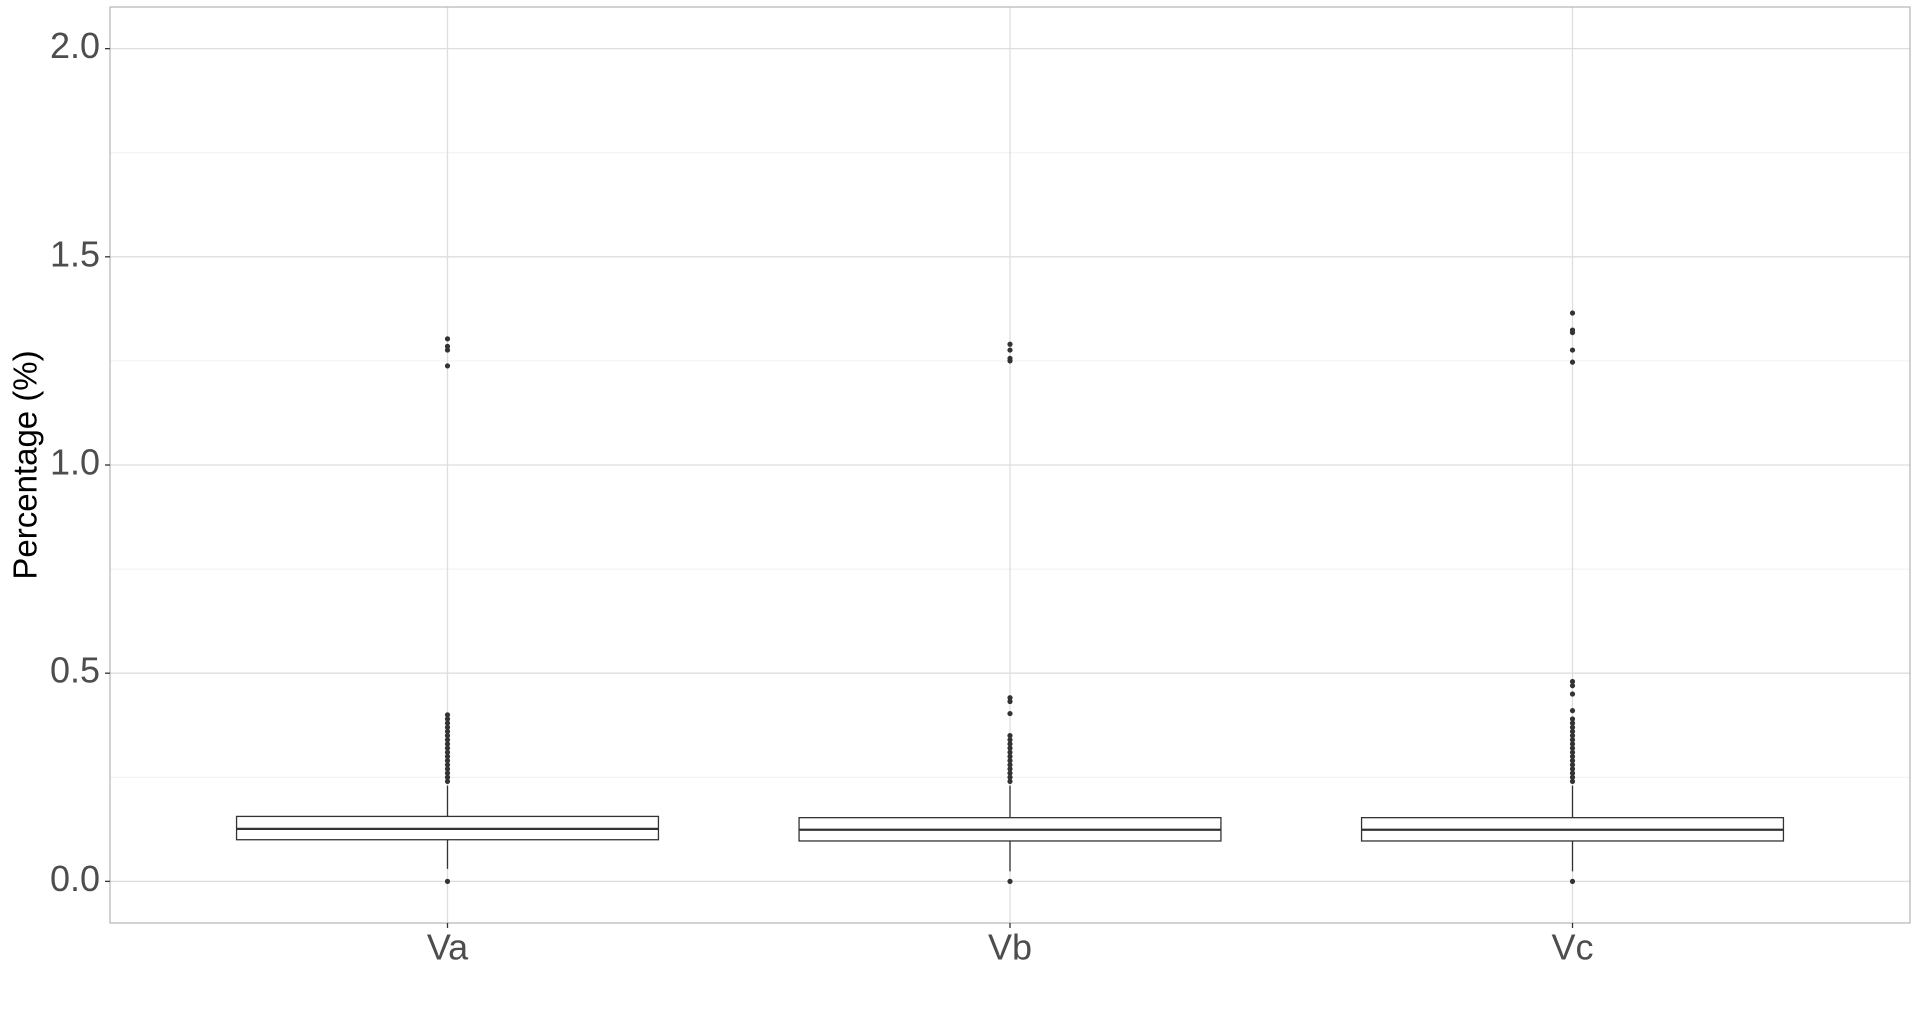 This screenshot has height=1017, width=1920. Describe the element at coordinates (75, 253) in the screenshot. I see `y-tick-label: 1.5` at that location.